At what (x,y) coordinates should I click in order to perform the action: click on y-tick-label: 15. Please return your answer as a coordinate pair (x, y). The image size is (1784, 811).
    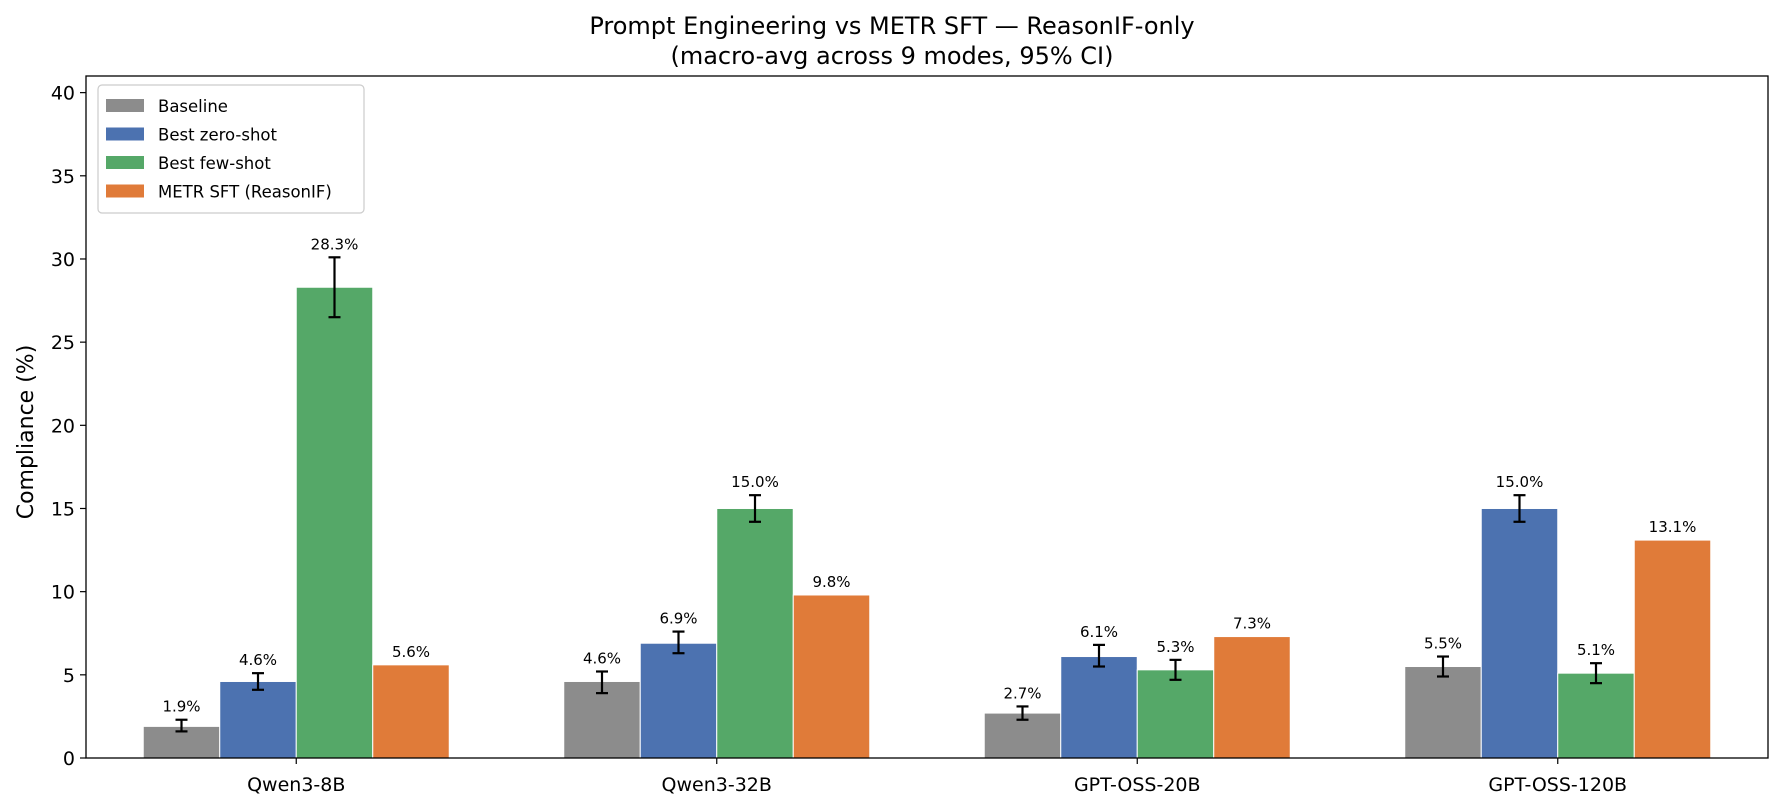
    Looking at the image, I should click on (63, 509).